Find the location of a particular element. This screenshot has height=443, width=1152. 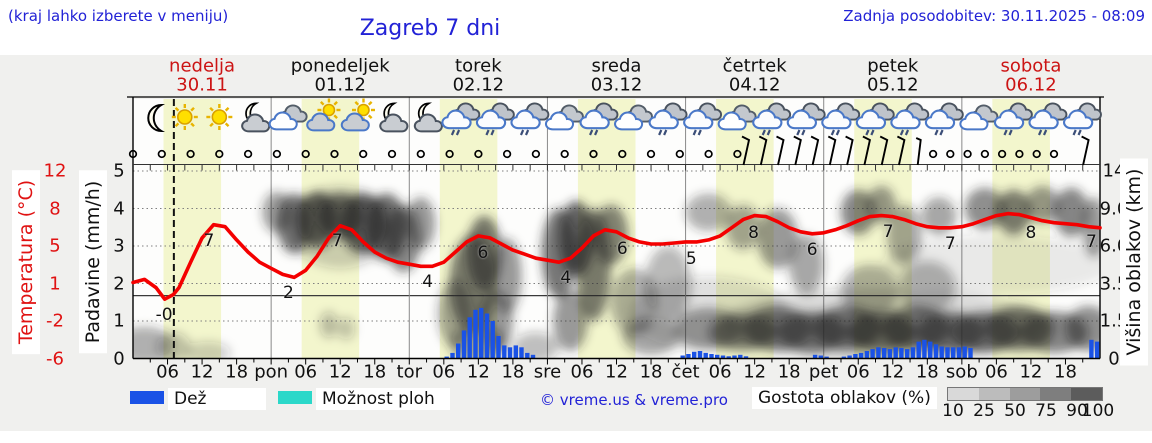

precip-axis-tick: 3 is located at coordinates (119, 246).